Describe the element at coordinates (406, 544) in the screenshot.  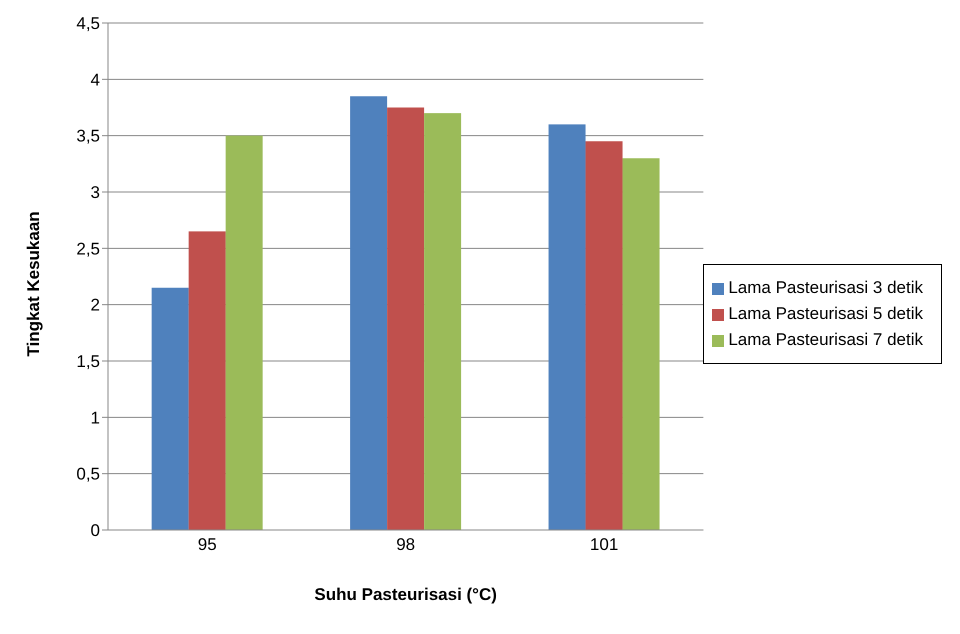
I see `x-tick-label: 98` at that location.